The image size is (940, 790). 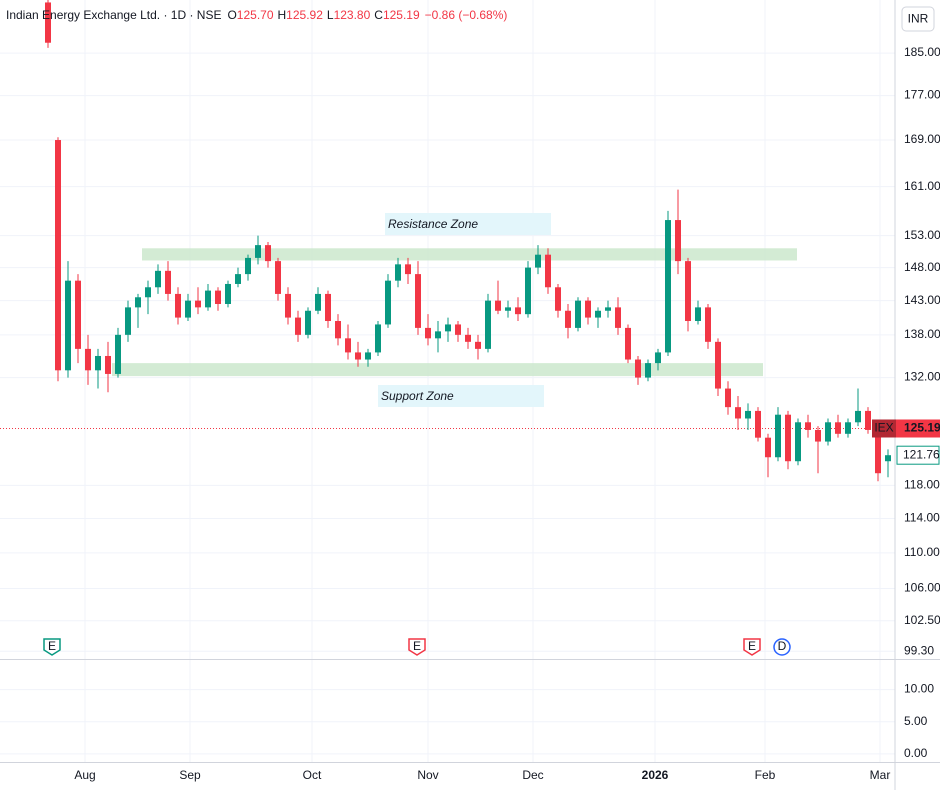 What do you see at coordinates (922, 139) in the screenshot?
I see `y-tick-label: 169.00` at bounding box center [922, 139].